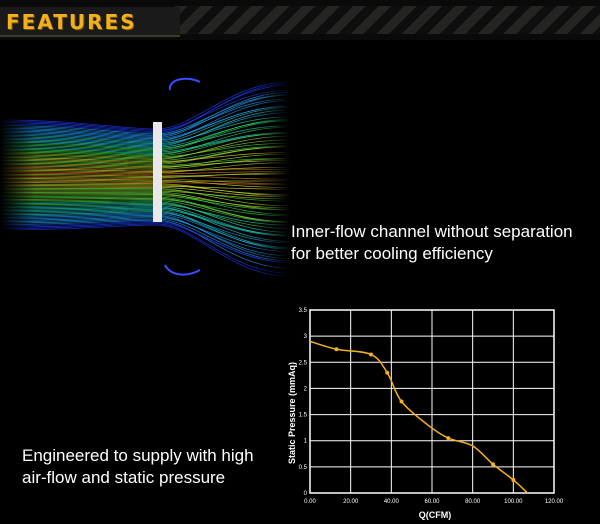  What do you see at coordinates (303, 468) in the screenshot?
I see `y-tick-label: 0.5` at bounding box center [303, 468].